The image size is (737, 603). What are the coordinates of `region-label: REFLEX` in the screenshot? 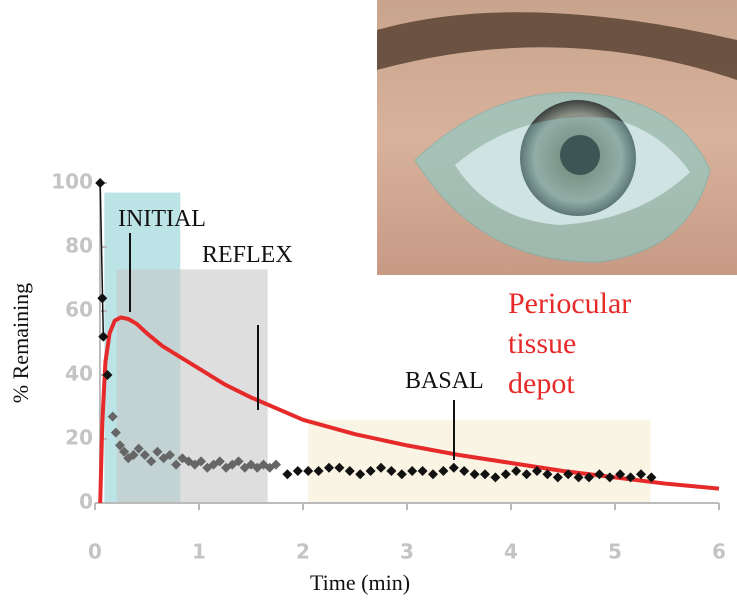 It's located at (247, 255).